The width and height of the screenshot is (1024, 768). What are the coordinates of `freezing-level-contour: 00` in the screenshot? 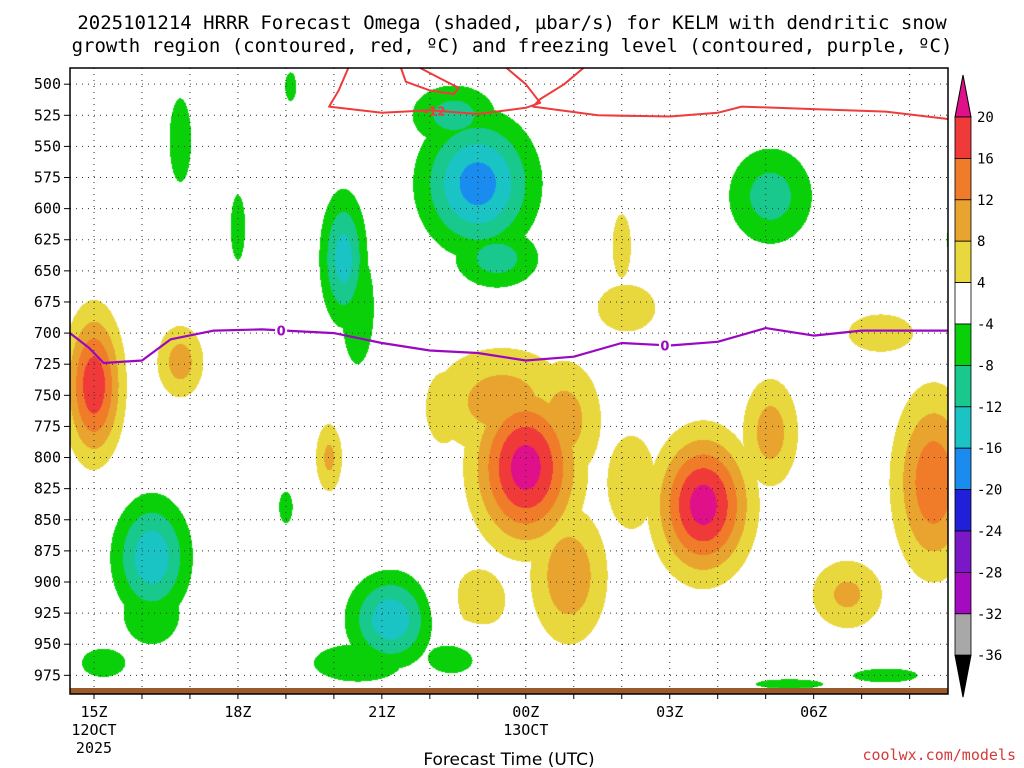 It's located at (508, 343).